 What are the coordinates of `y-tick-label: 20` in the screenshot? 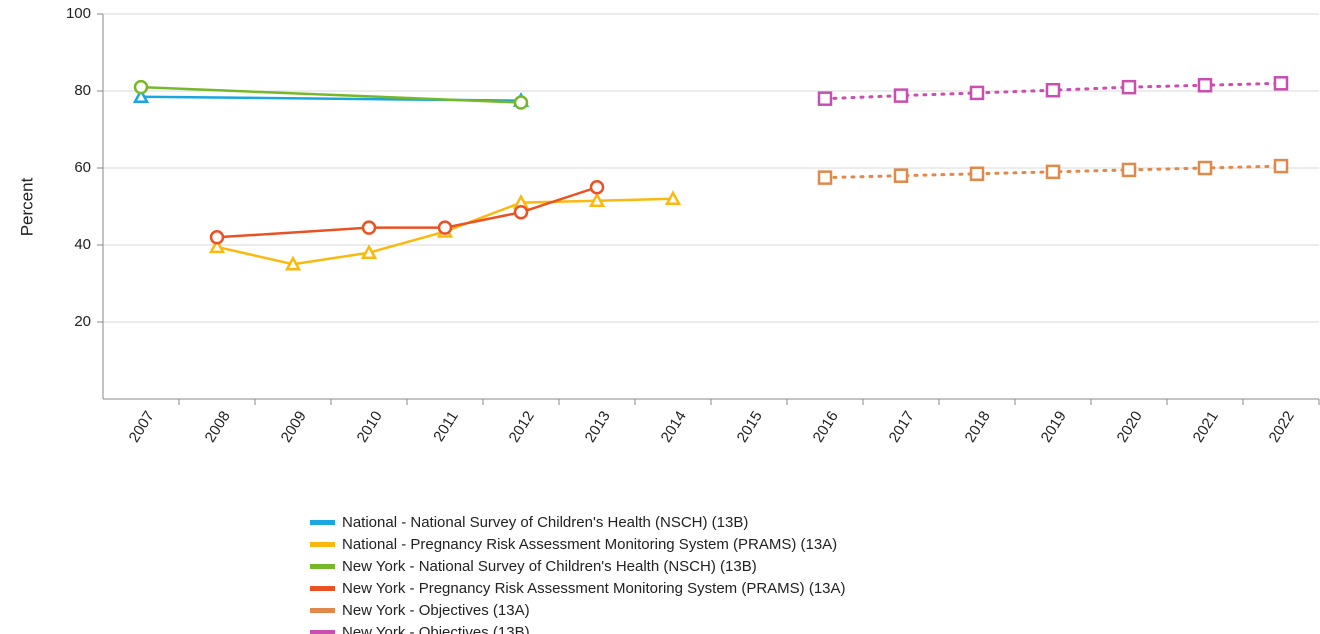 It's located at (82, 321).